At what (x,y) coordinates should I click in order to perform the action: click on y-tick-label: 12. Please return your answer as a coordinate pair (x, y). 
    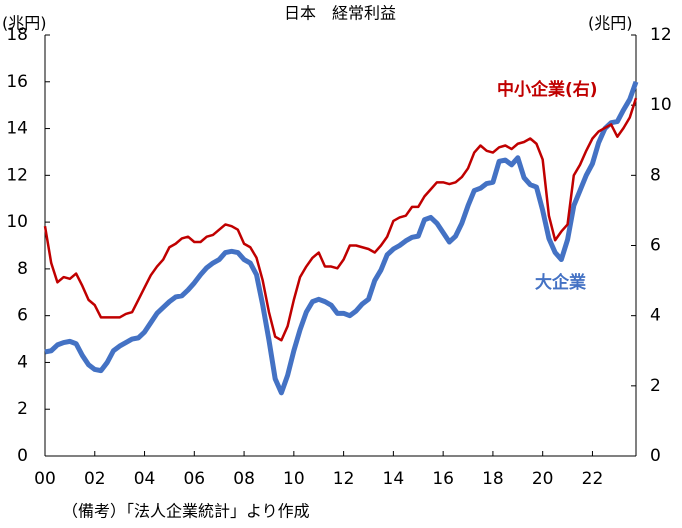
    Looking at the image, I should click on (17, 175).